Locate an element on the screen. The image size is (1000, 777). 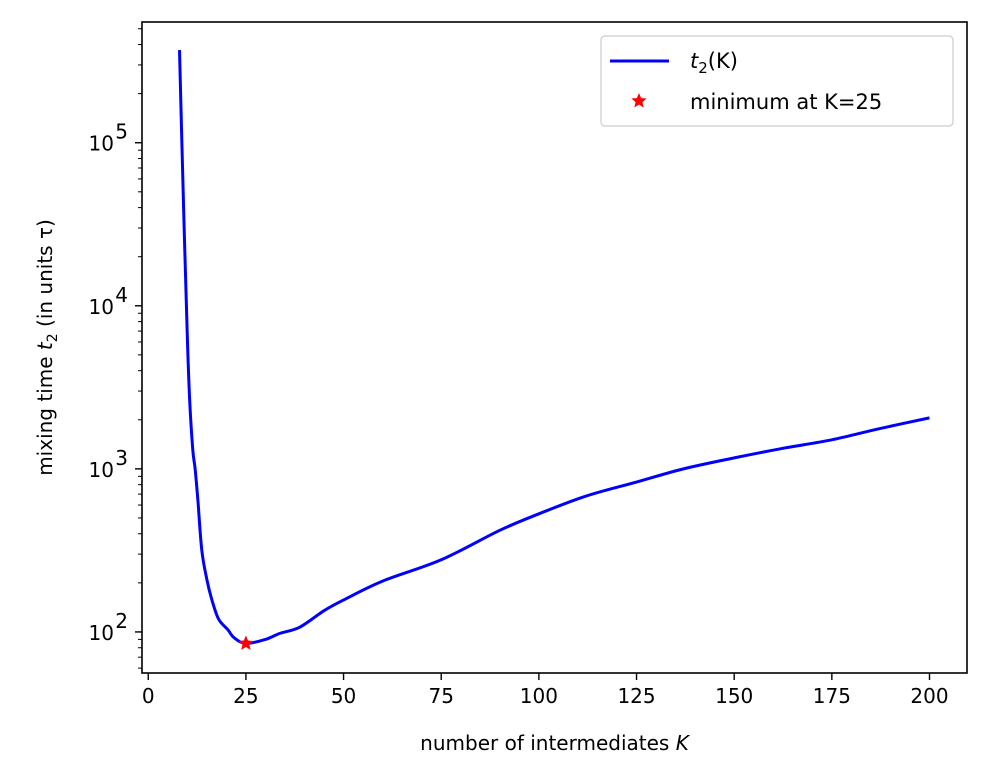
legend-label-minimum: minimum at K=25 is located at coordinates (786, 102).